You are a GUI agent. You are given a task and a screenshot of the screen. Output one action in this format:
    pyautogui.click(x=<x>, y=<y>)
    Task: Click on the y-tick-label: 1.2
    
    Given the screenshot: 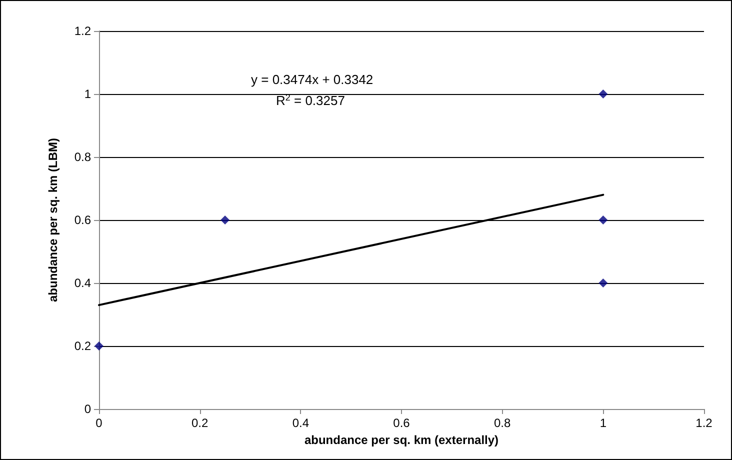 What is the action you would take?
    pyautogui.click(x=83, y=31)
    